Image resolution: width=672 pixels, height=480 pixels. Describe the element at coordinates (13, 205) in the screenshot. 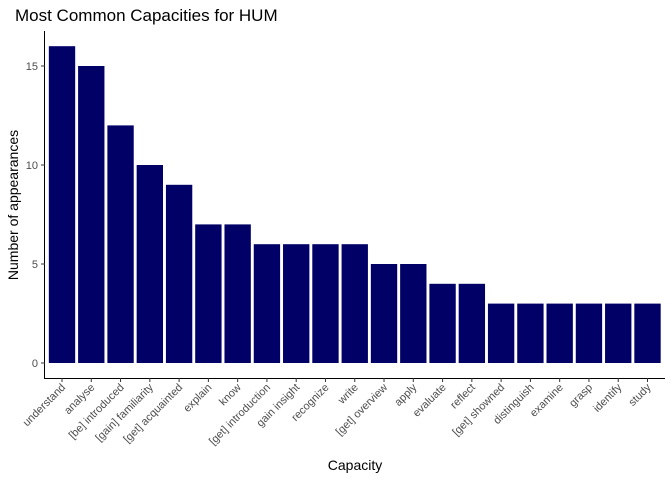

I see `y-axis-title: Number of appearances` at that location.